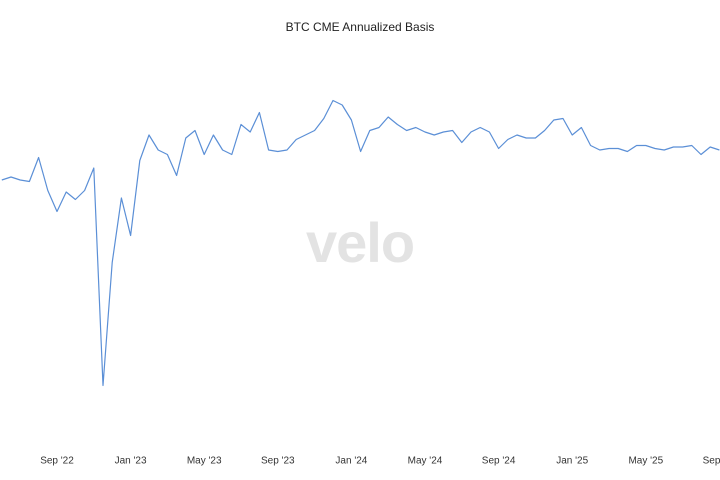 The image size is (720, 480). I want to click on x-tick-label: May '23, so click(204, 461).